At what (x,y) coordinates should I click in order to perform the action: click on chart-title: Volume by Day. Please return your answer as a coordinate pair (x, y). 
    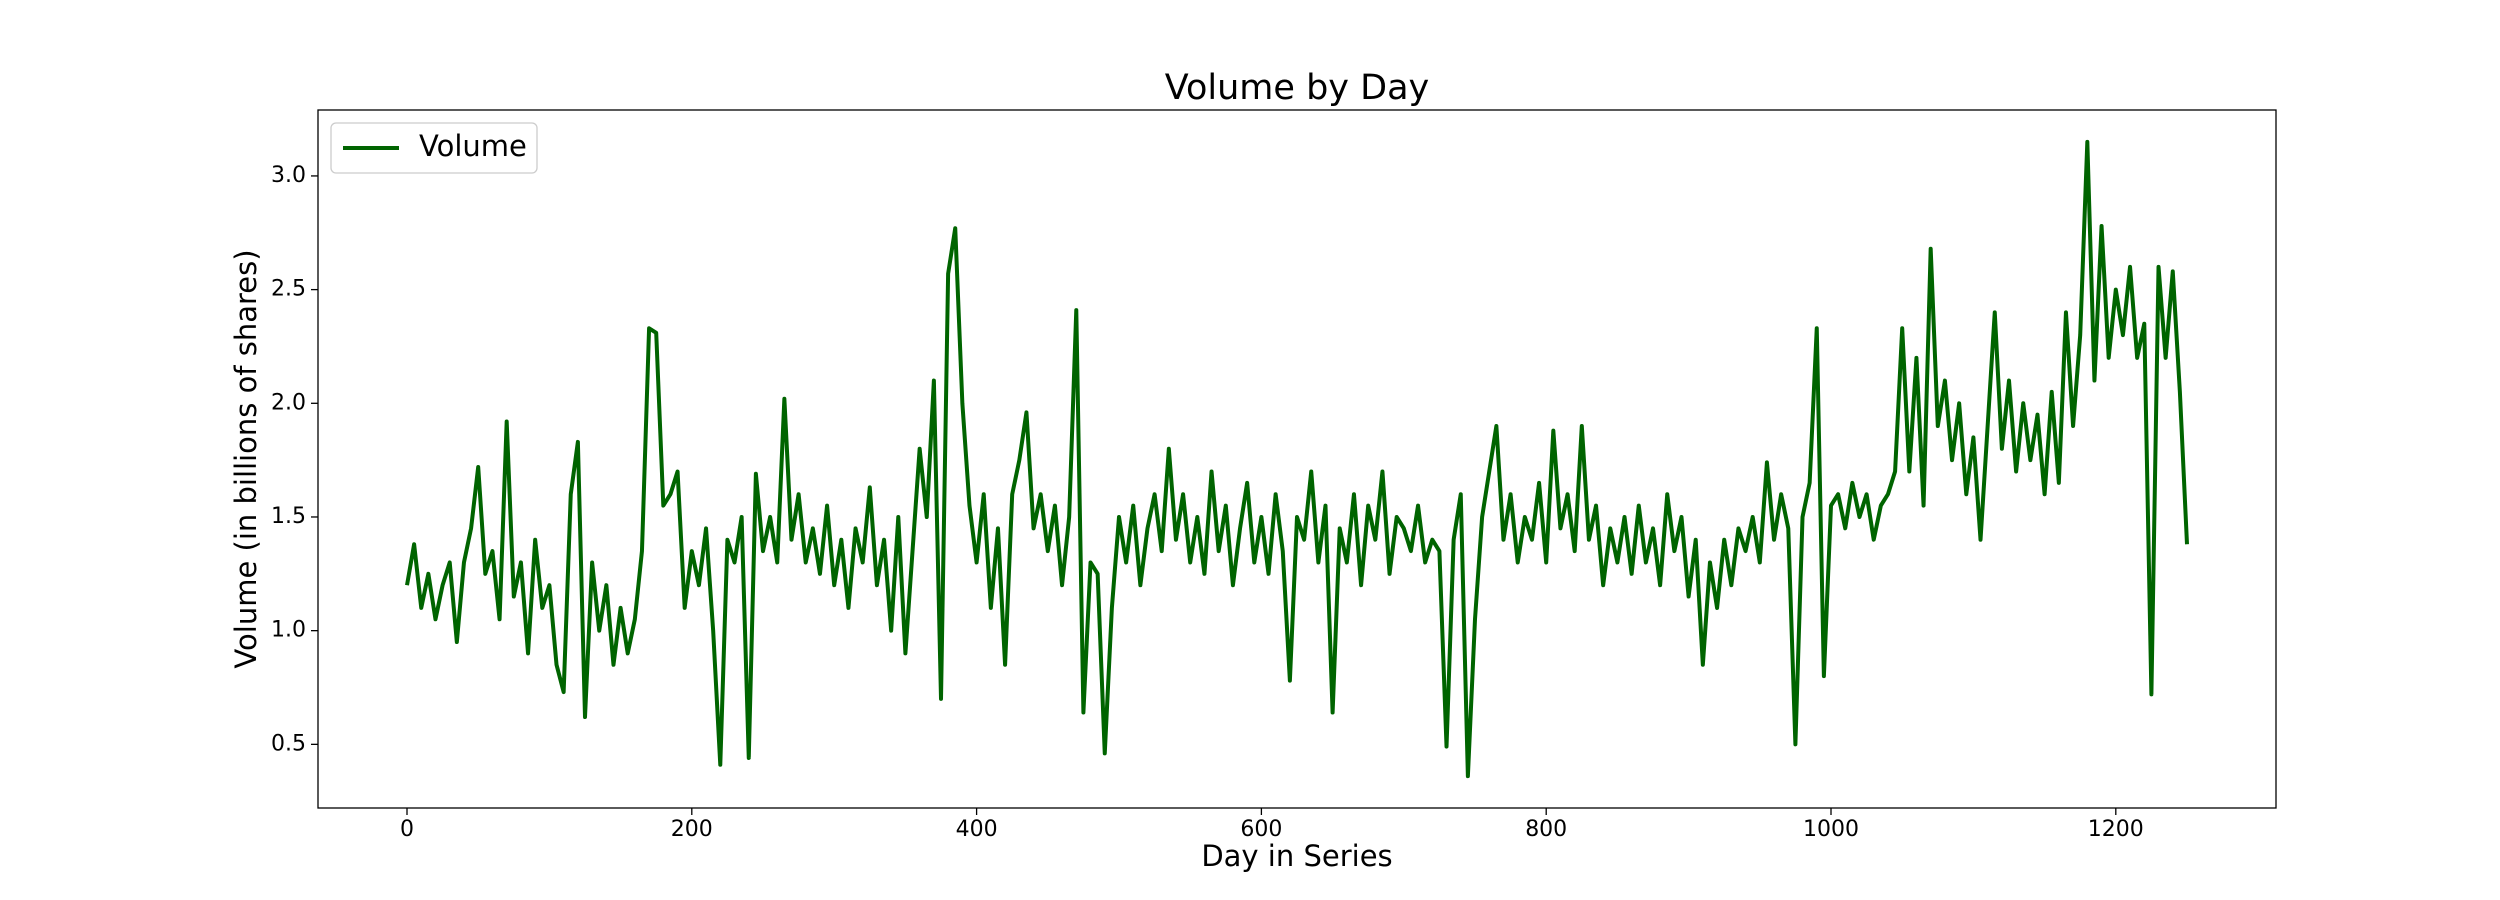
    Looking at the image, I should click on (1297, 88).